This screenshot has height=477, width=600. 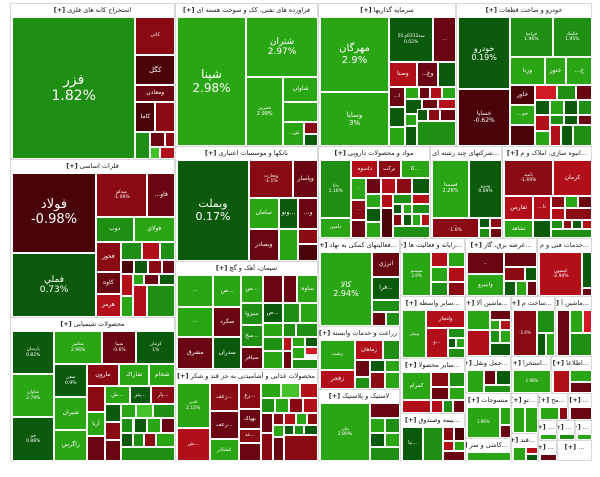 I want to click on stock-tile: فولاي, so click(x=154, y=229).